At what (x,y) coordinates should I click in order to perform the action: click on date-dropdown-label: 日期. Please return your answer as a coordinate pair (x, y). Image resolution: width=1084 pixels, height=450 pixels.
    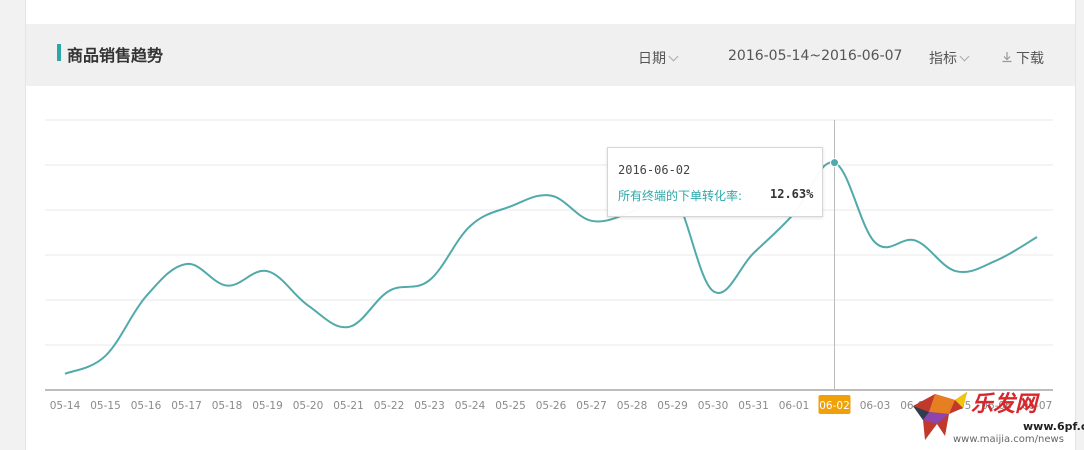
    Looking at the image, I should click on (652, 59).